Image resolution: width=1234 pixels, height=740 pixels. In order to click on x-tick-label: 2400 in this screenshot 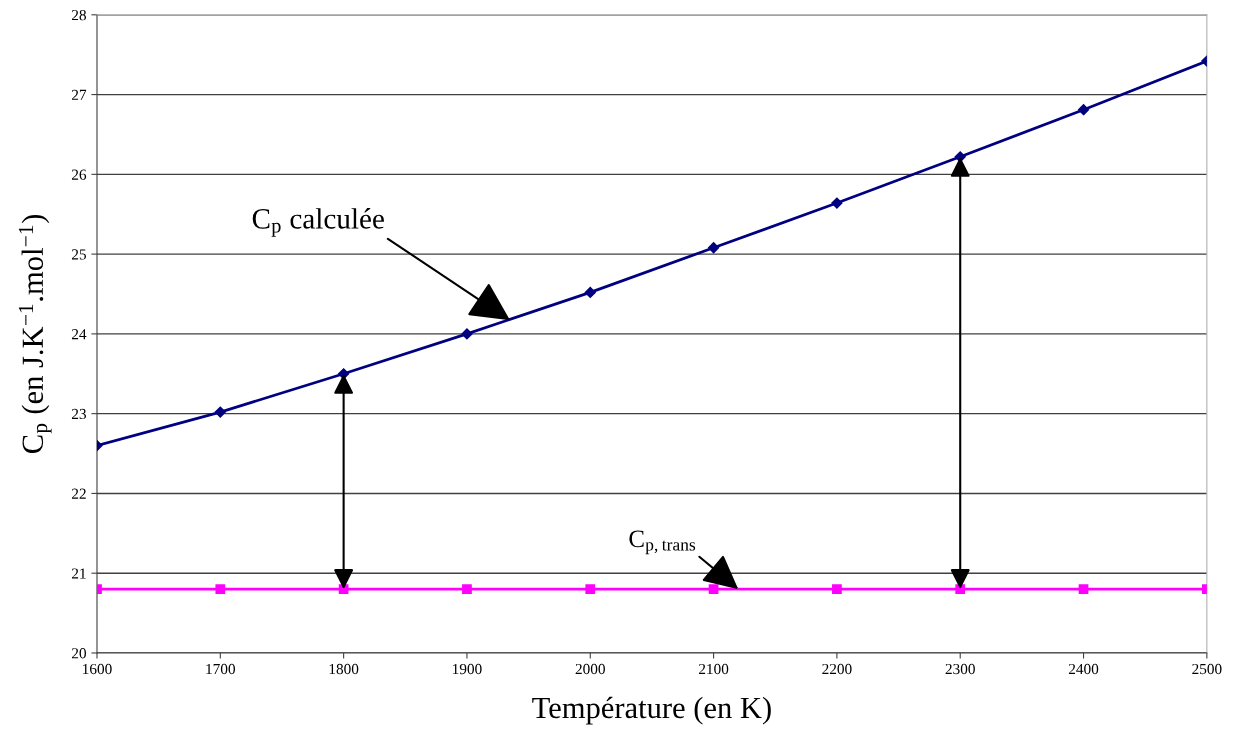, I will do `click(1083, 669)`.